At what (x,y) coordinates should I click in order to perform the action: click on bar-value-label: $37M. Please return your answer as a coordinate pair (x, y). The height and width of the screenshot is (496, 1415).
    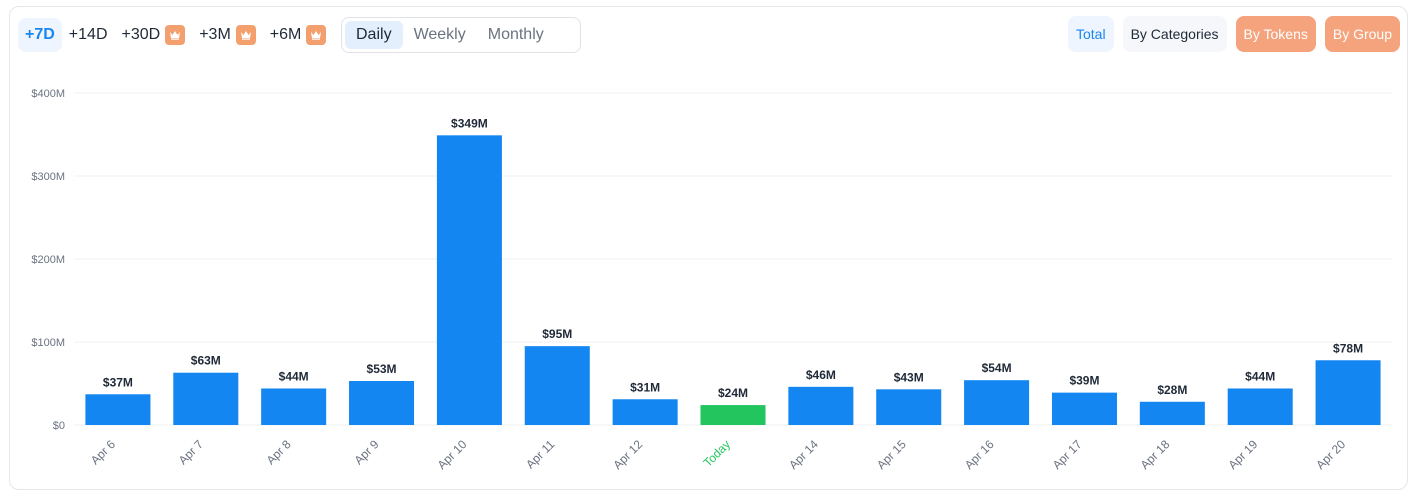
    Looking at the image, I should click on (118, 382).